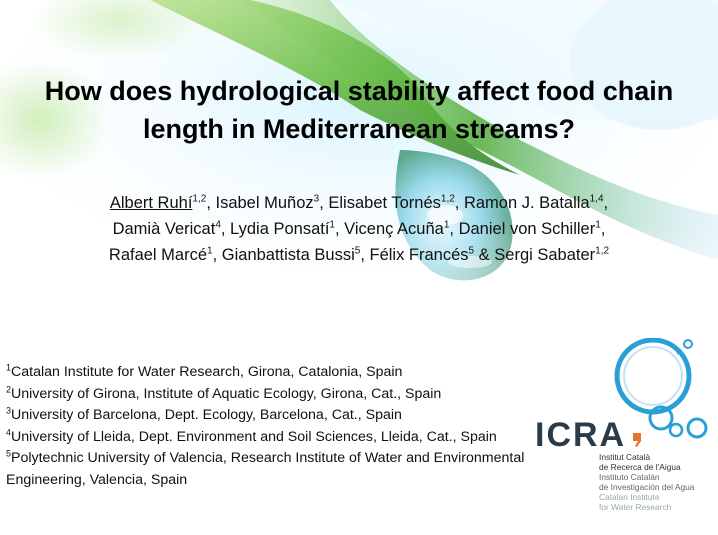 The width and height of the screenshot is (718, 535). I want to click on author-affiliation: 1,4, so click(596, 199).